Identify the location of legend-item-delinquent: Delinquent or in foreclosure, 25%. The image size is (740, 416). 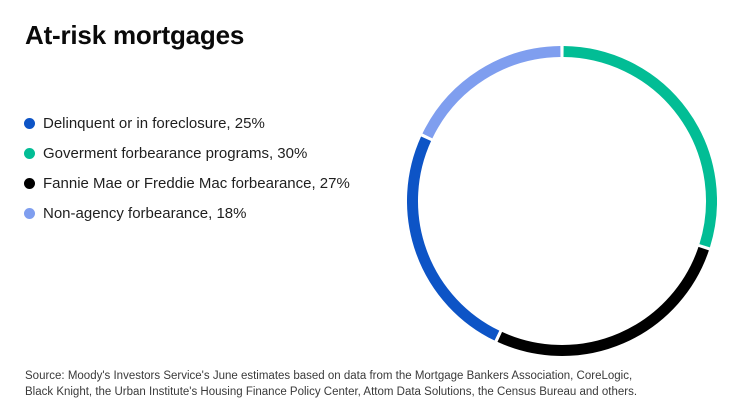
(187, 123).